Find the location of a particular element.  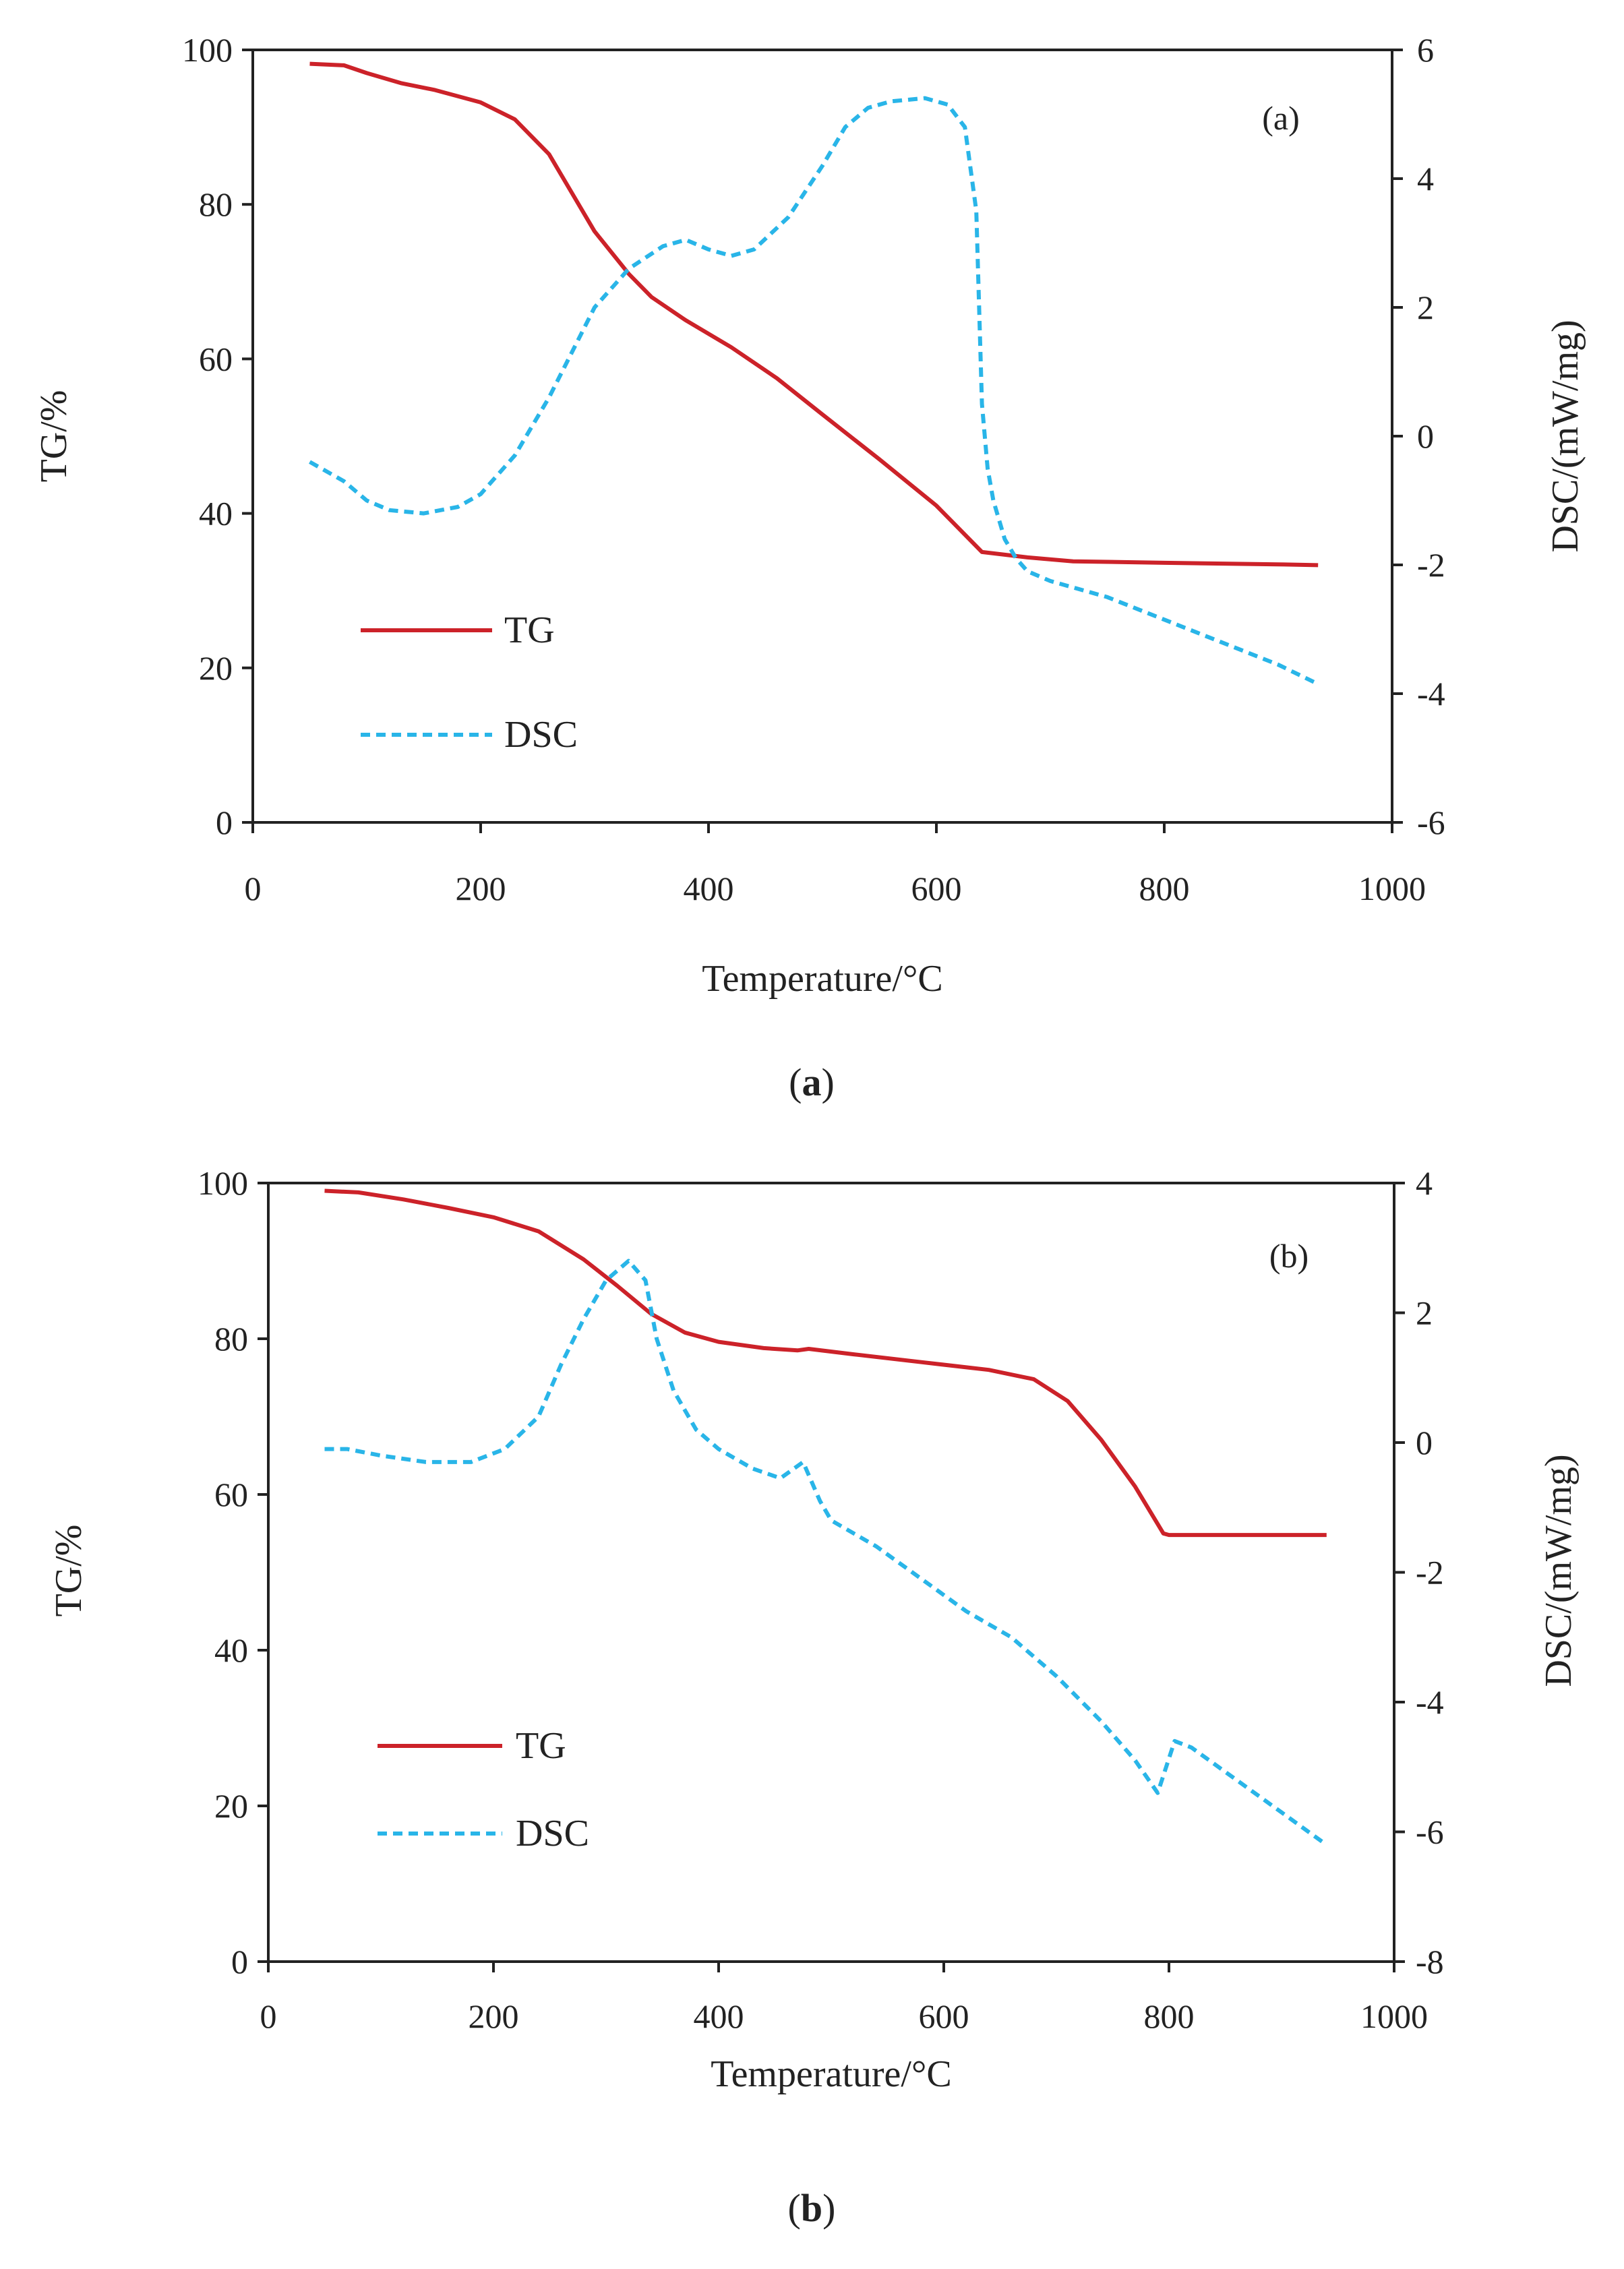

panel-label: (a) is located at coordinates (1281, 118).